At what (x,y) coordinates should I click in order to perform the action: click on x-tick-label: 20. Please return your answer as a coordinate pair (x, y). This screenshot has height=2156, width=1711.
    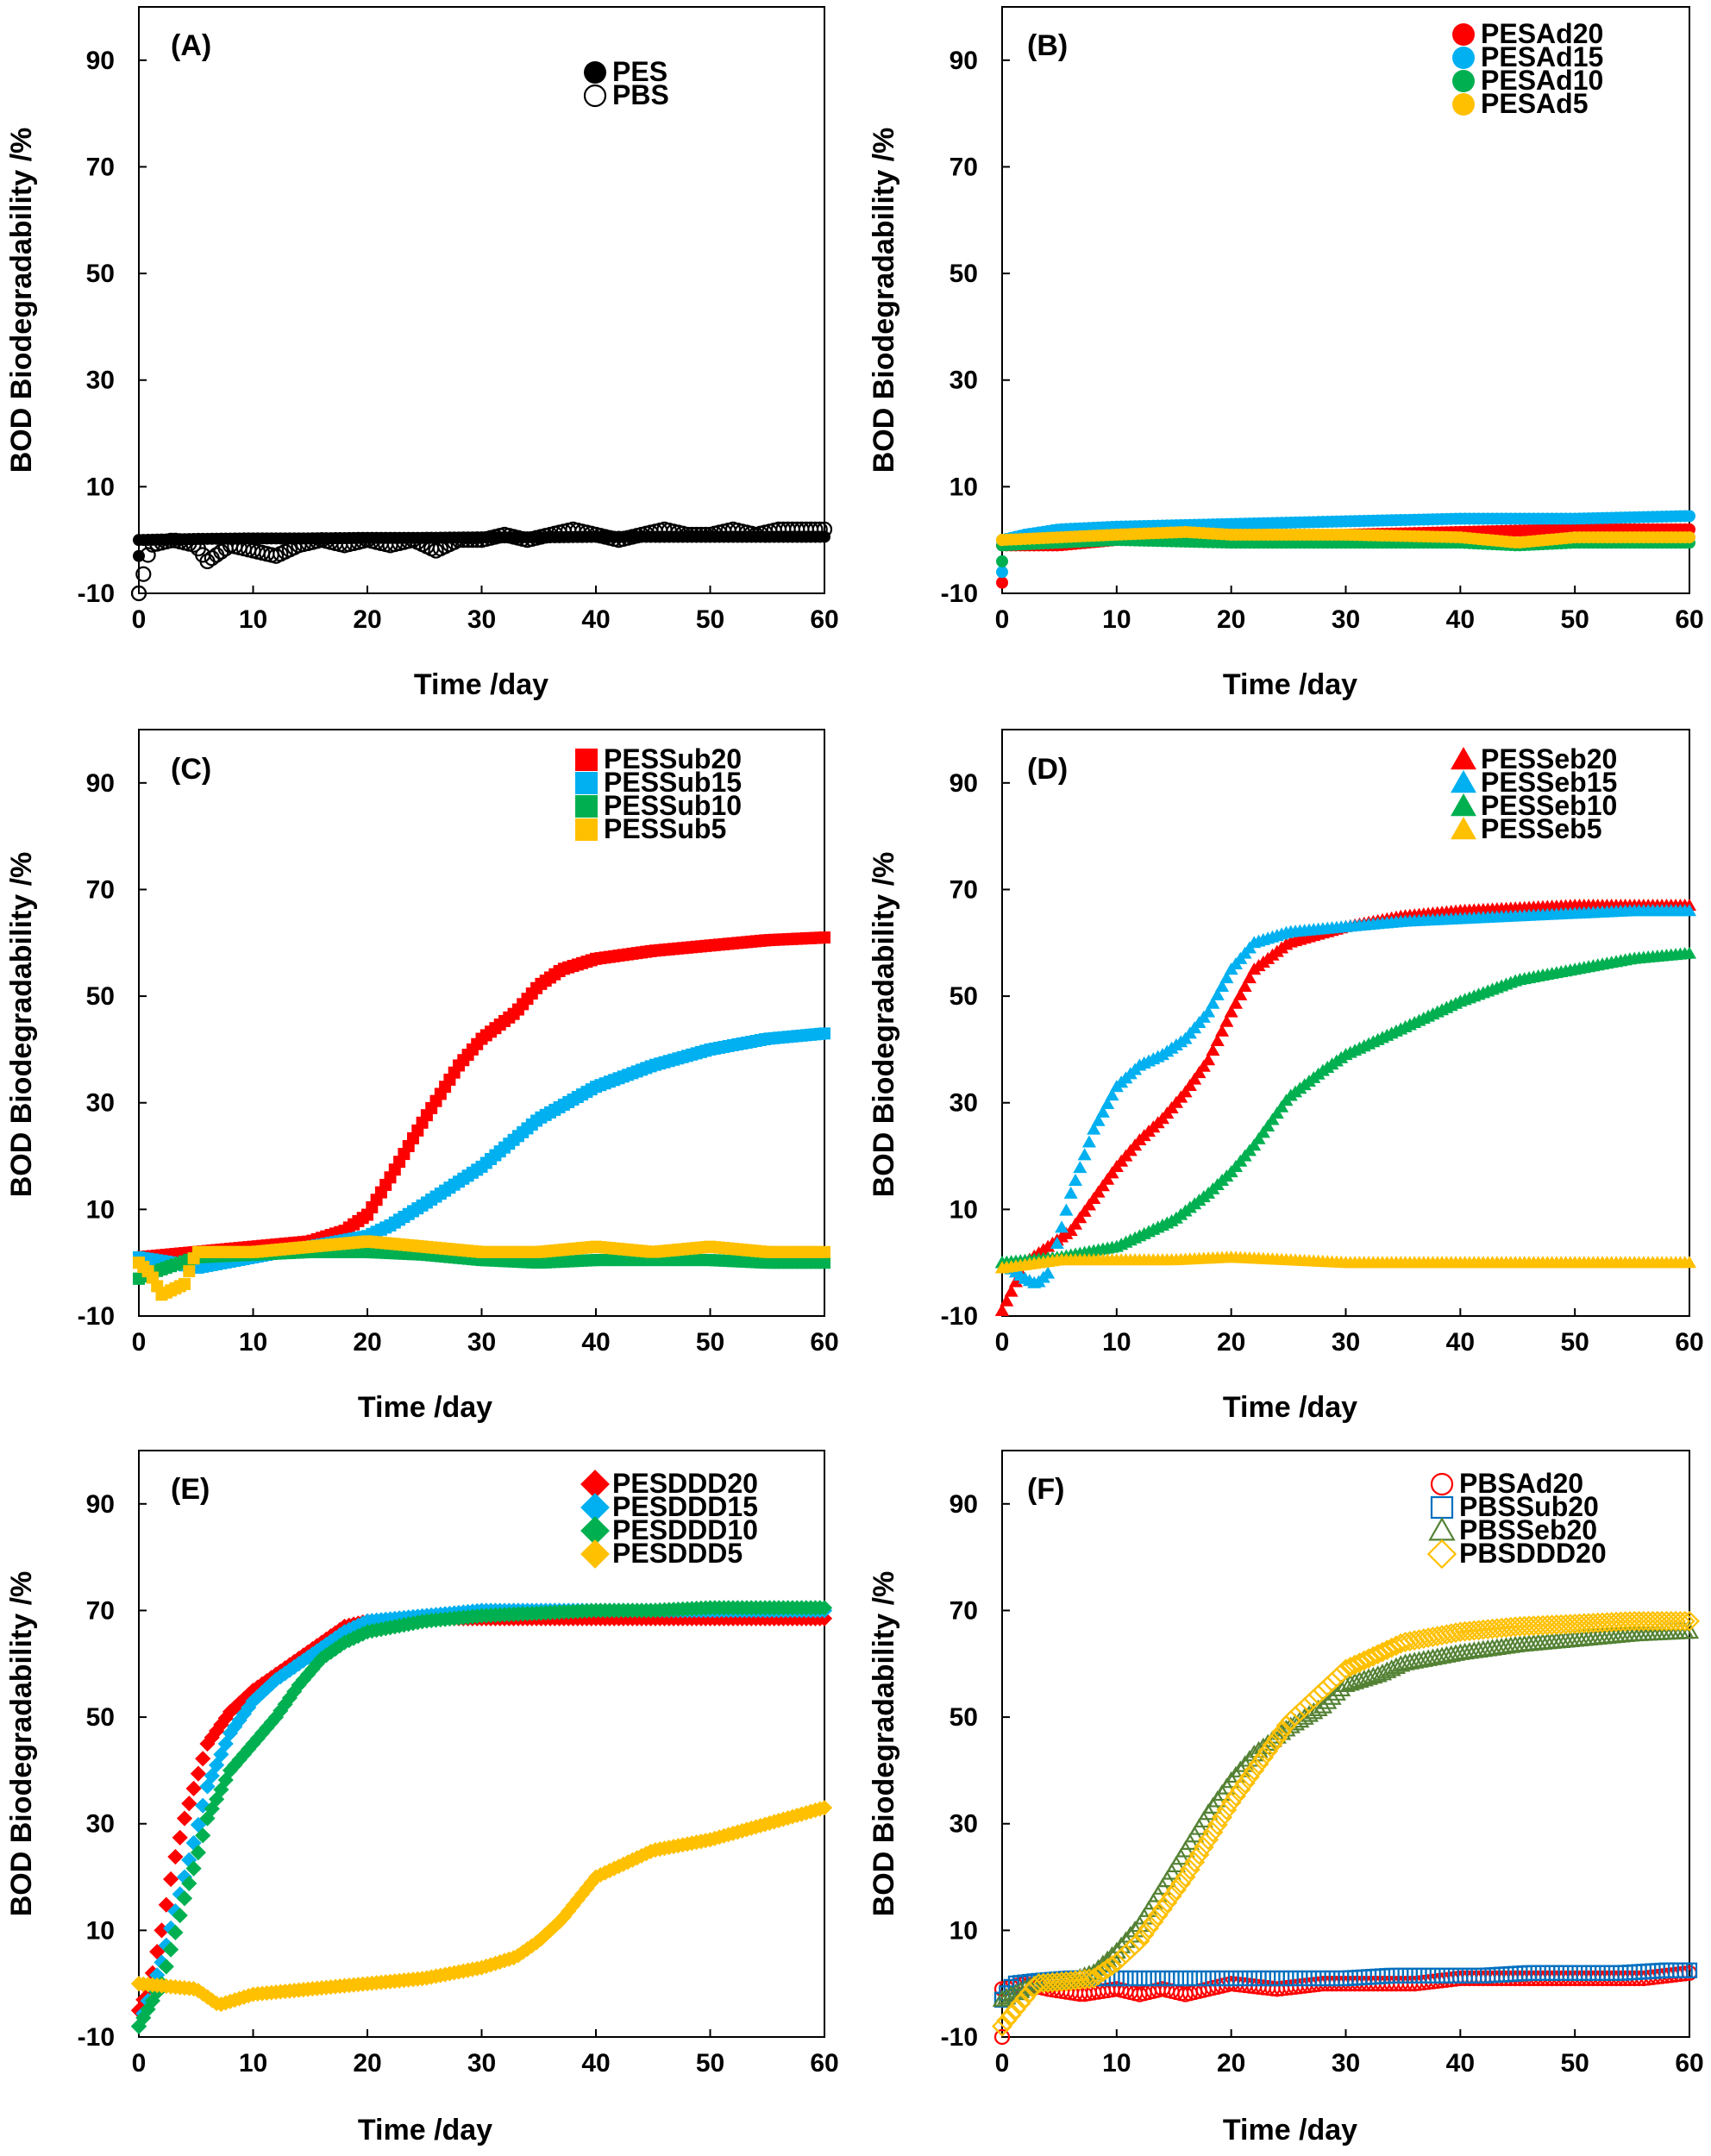
    Looking at the image, I should click on (1231, 2063).